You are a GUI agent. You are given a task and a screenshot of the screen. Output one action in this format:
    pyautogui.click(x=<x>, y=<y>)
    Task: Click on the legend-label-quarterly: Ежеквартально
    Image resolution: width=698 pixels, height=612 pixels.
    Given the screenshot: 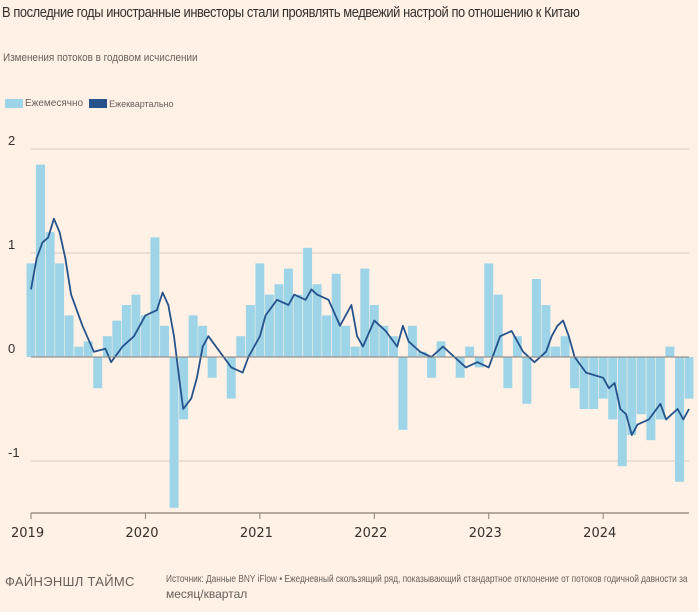 What is the action you would take?
    pyautogui.click(x=141, y=103)
    